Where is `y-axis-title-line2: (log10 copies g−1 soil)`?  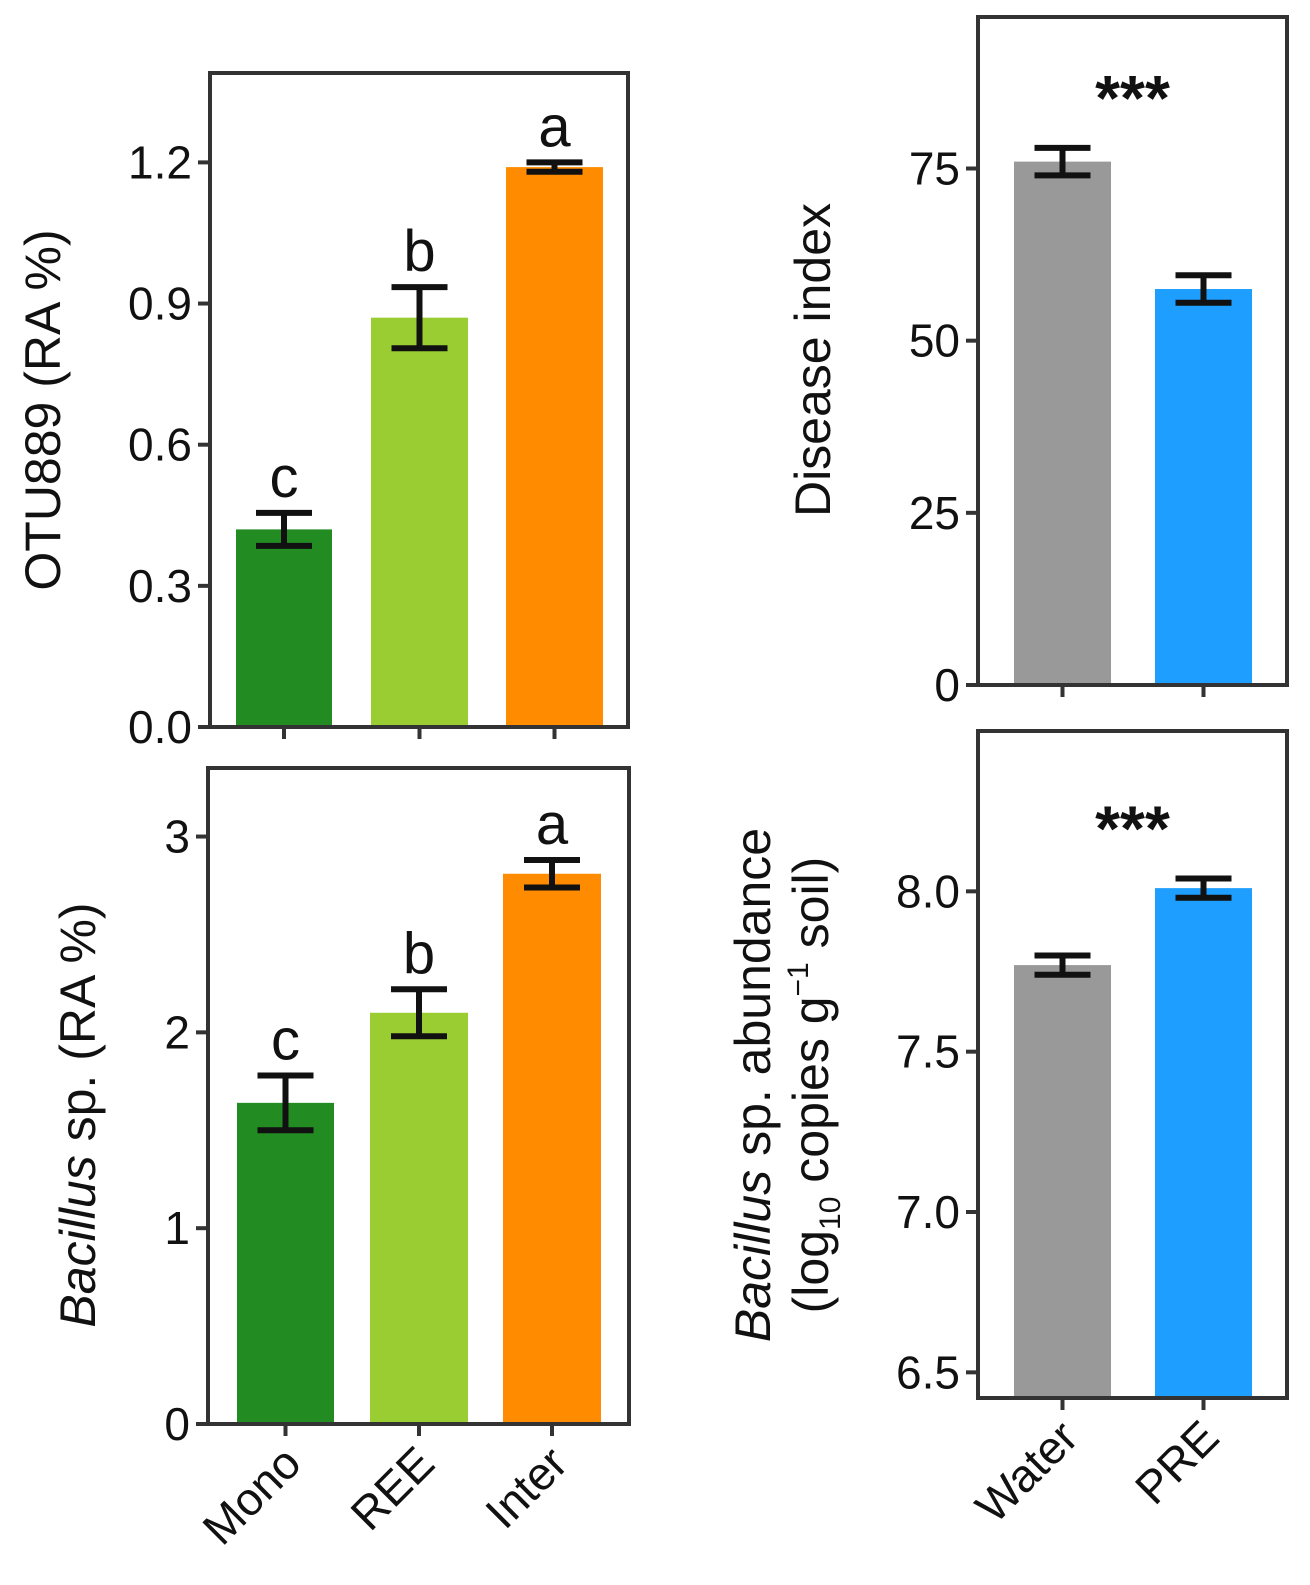
y-axis-title-line2: (log10 copies g−1 soil) is located at coordinates (814, 1085).